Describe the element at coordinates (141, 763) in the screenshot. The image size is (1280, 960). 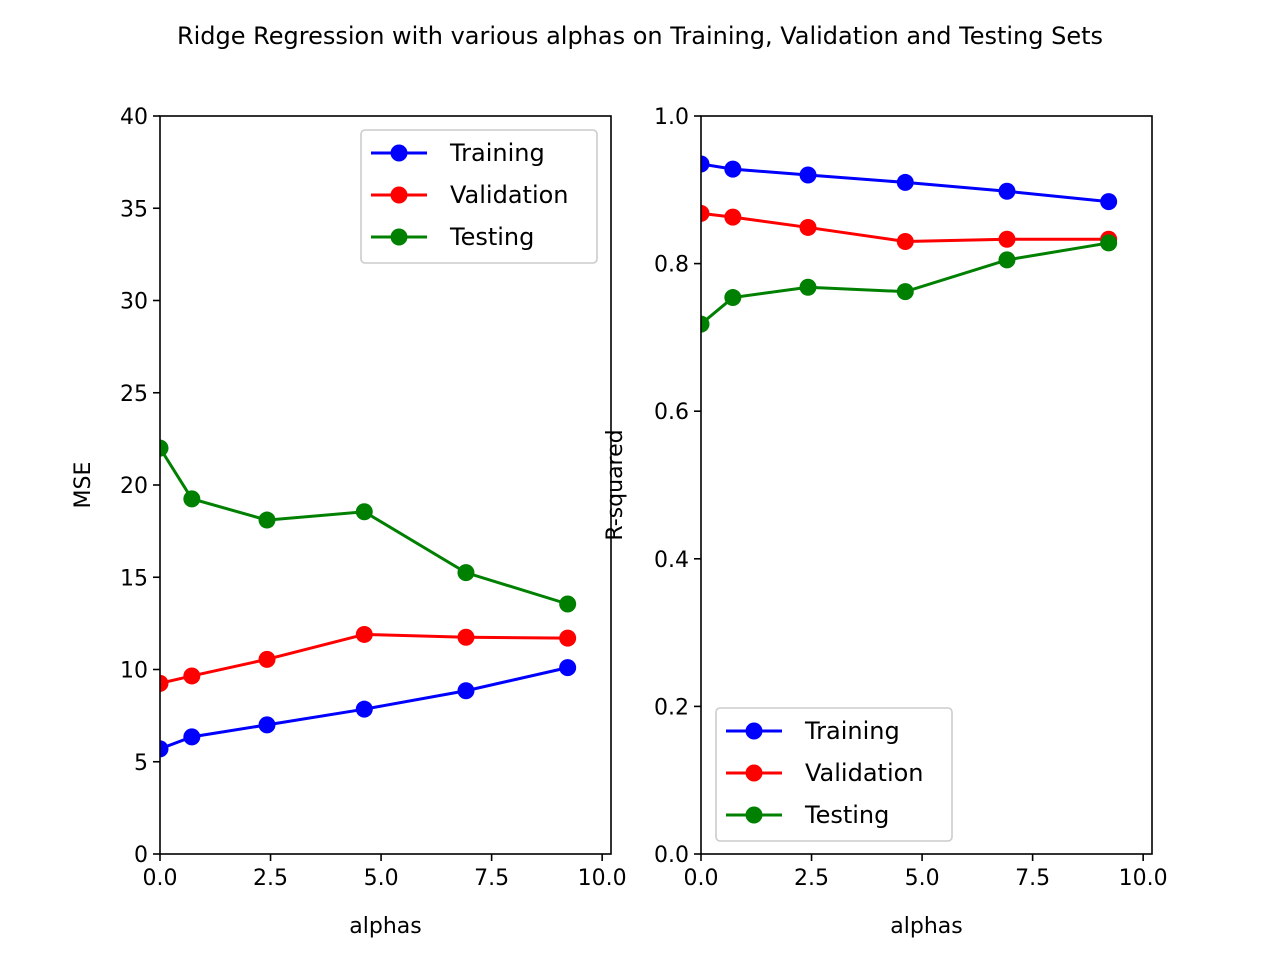
I see `y-tick-label: 5` at that location.